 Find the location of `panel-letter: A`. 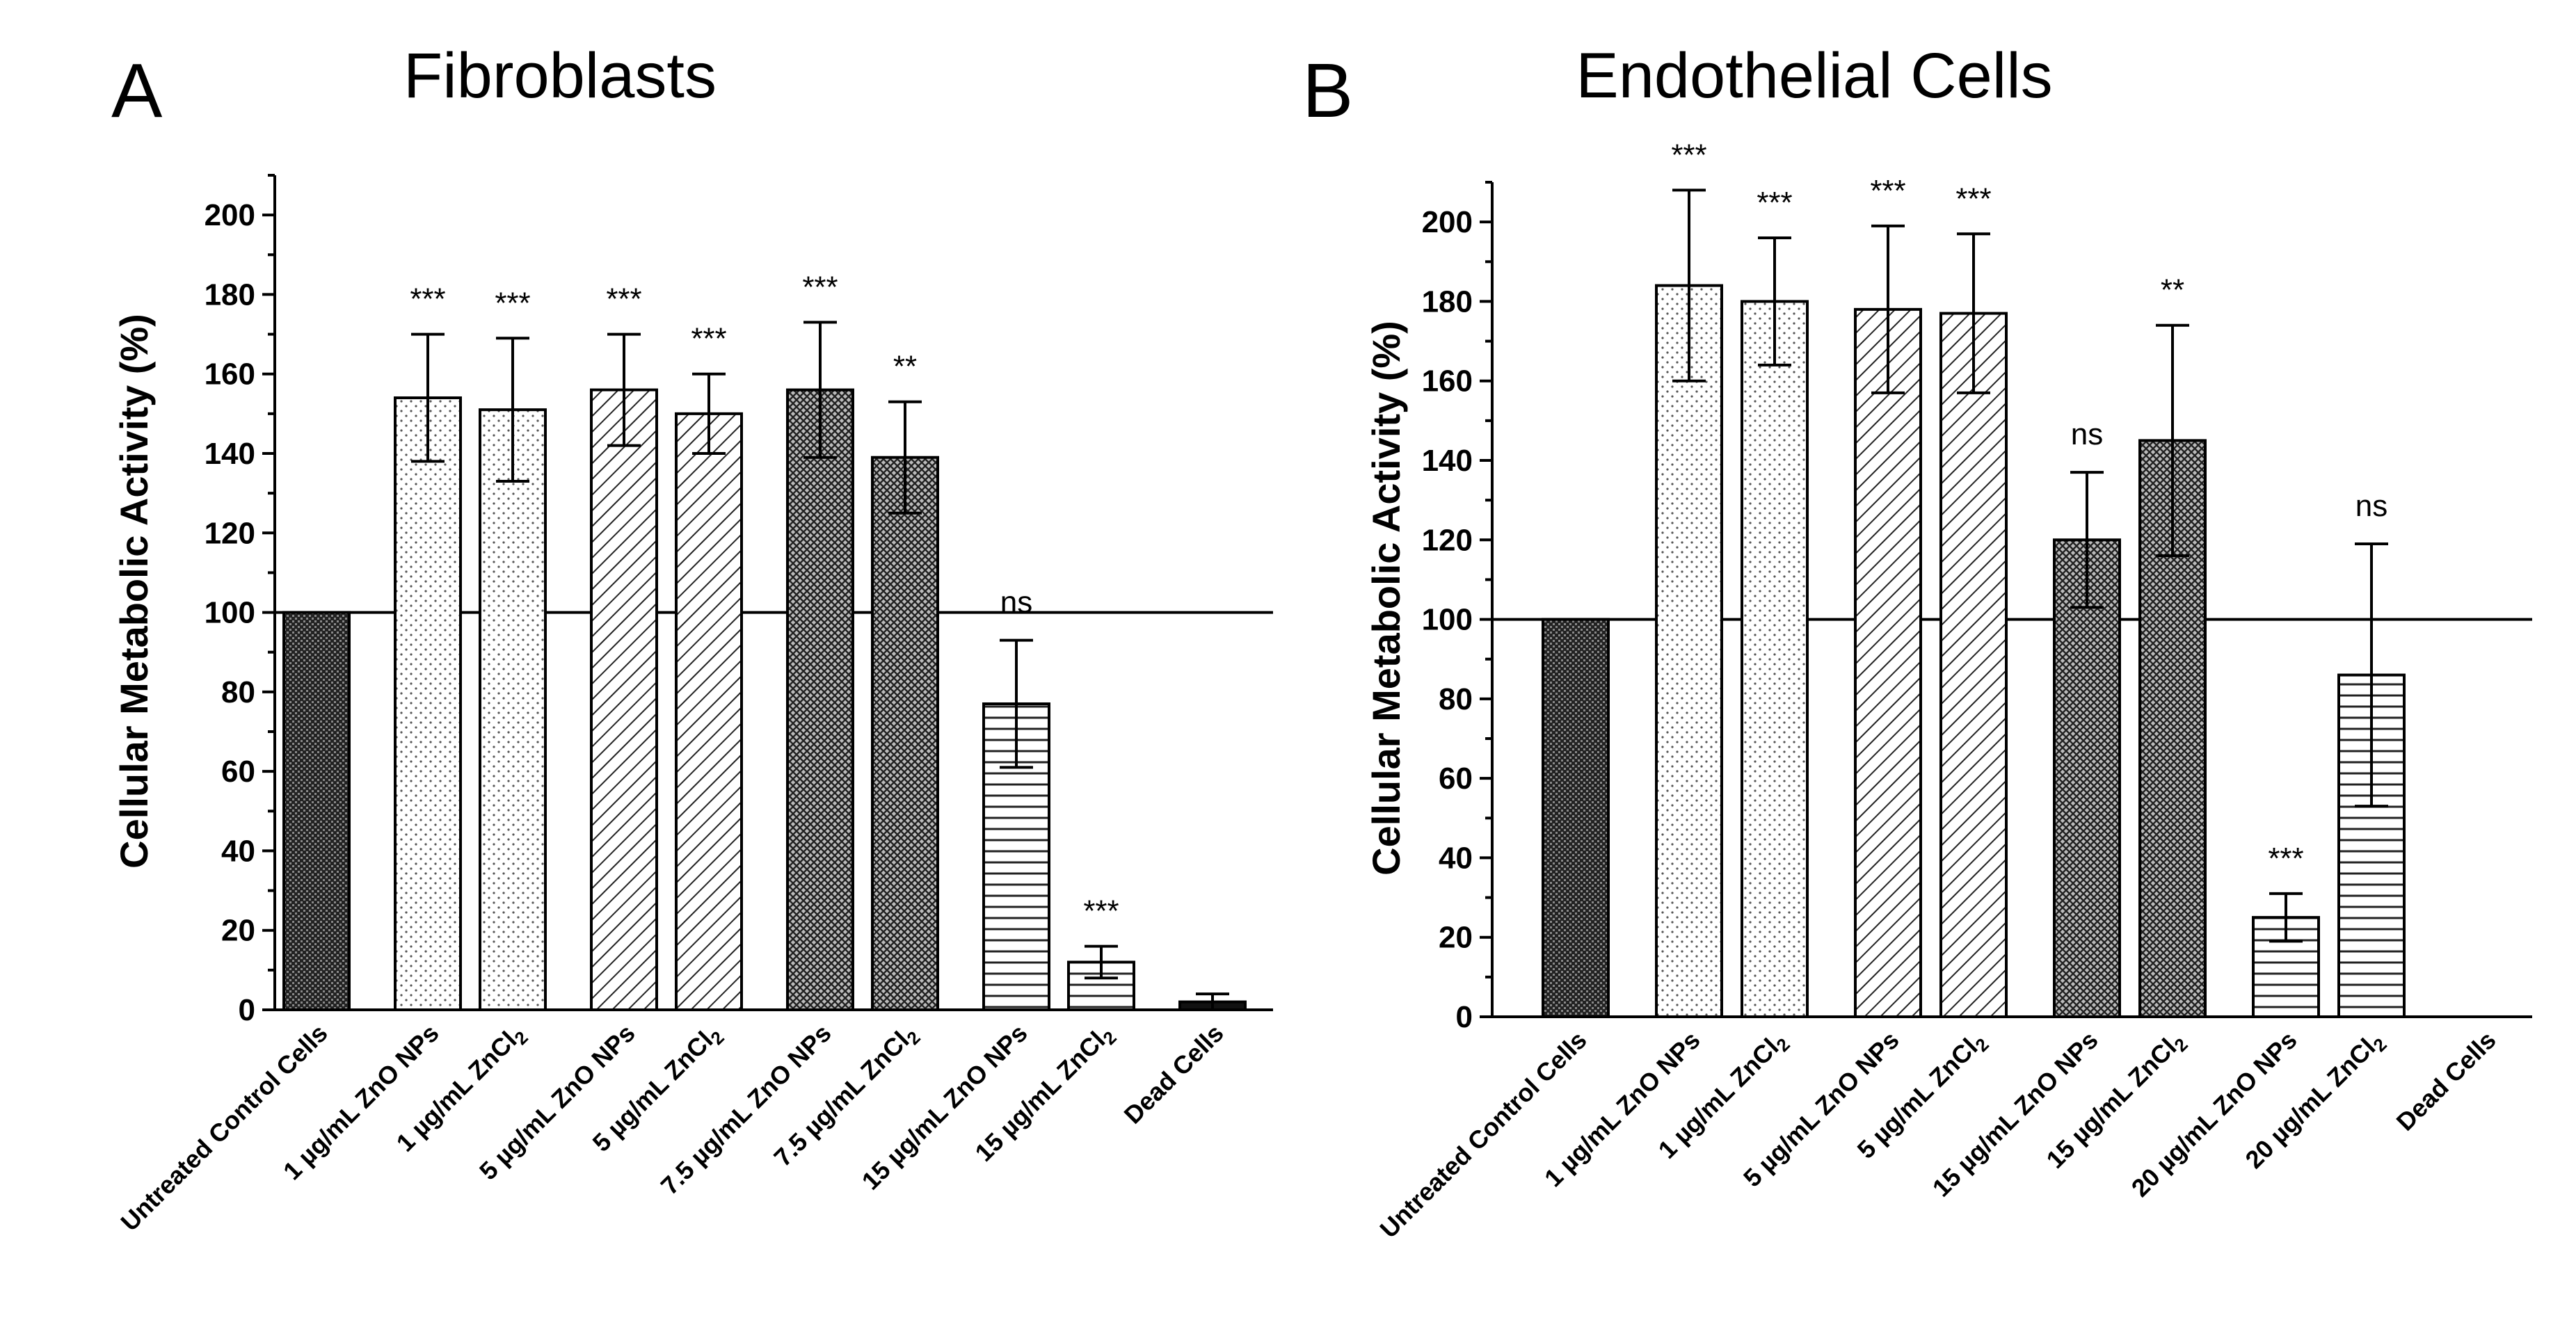

panel-letter: A is located at coordinates (137, 91).